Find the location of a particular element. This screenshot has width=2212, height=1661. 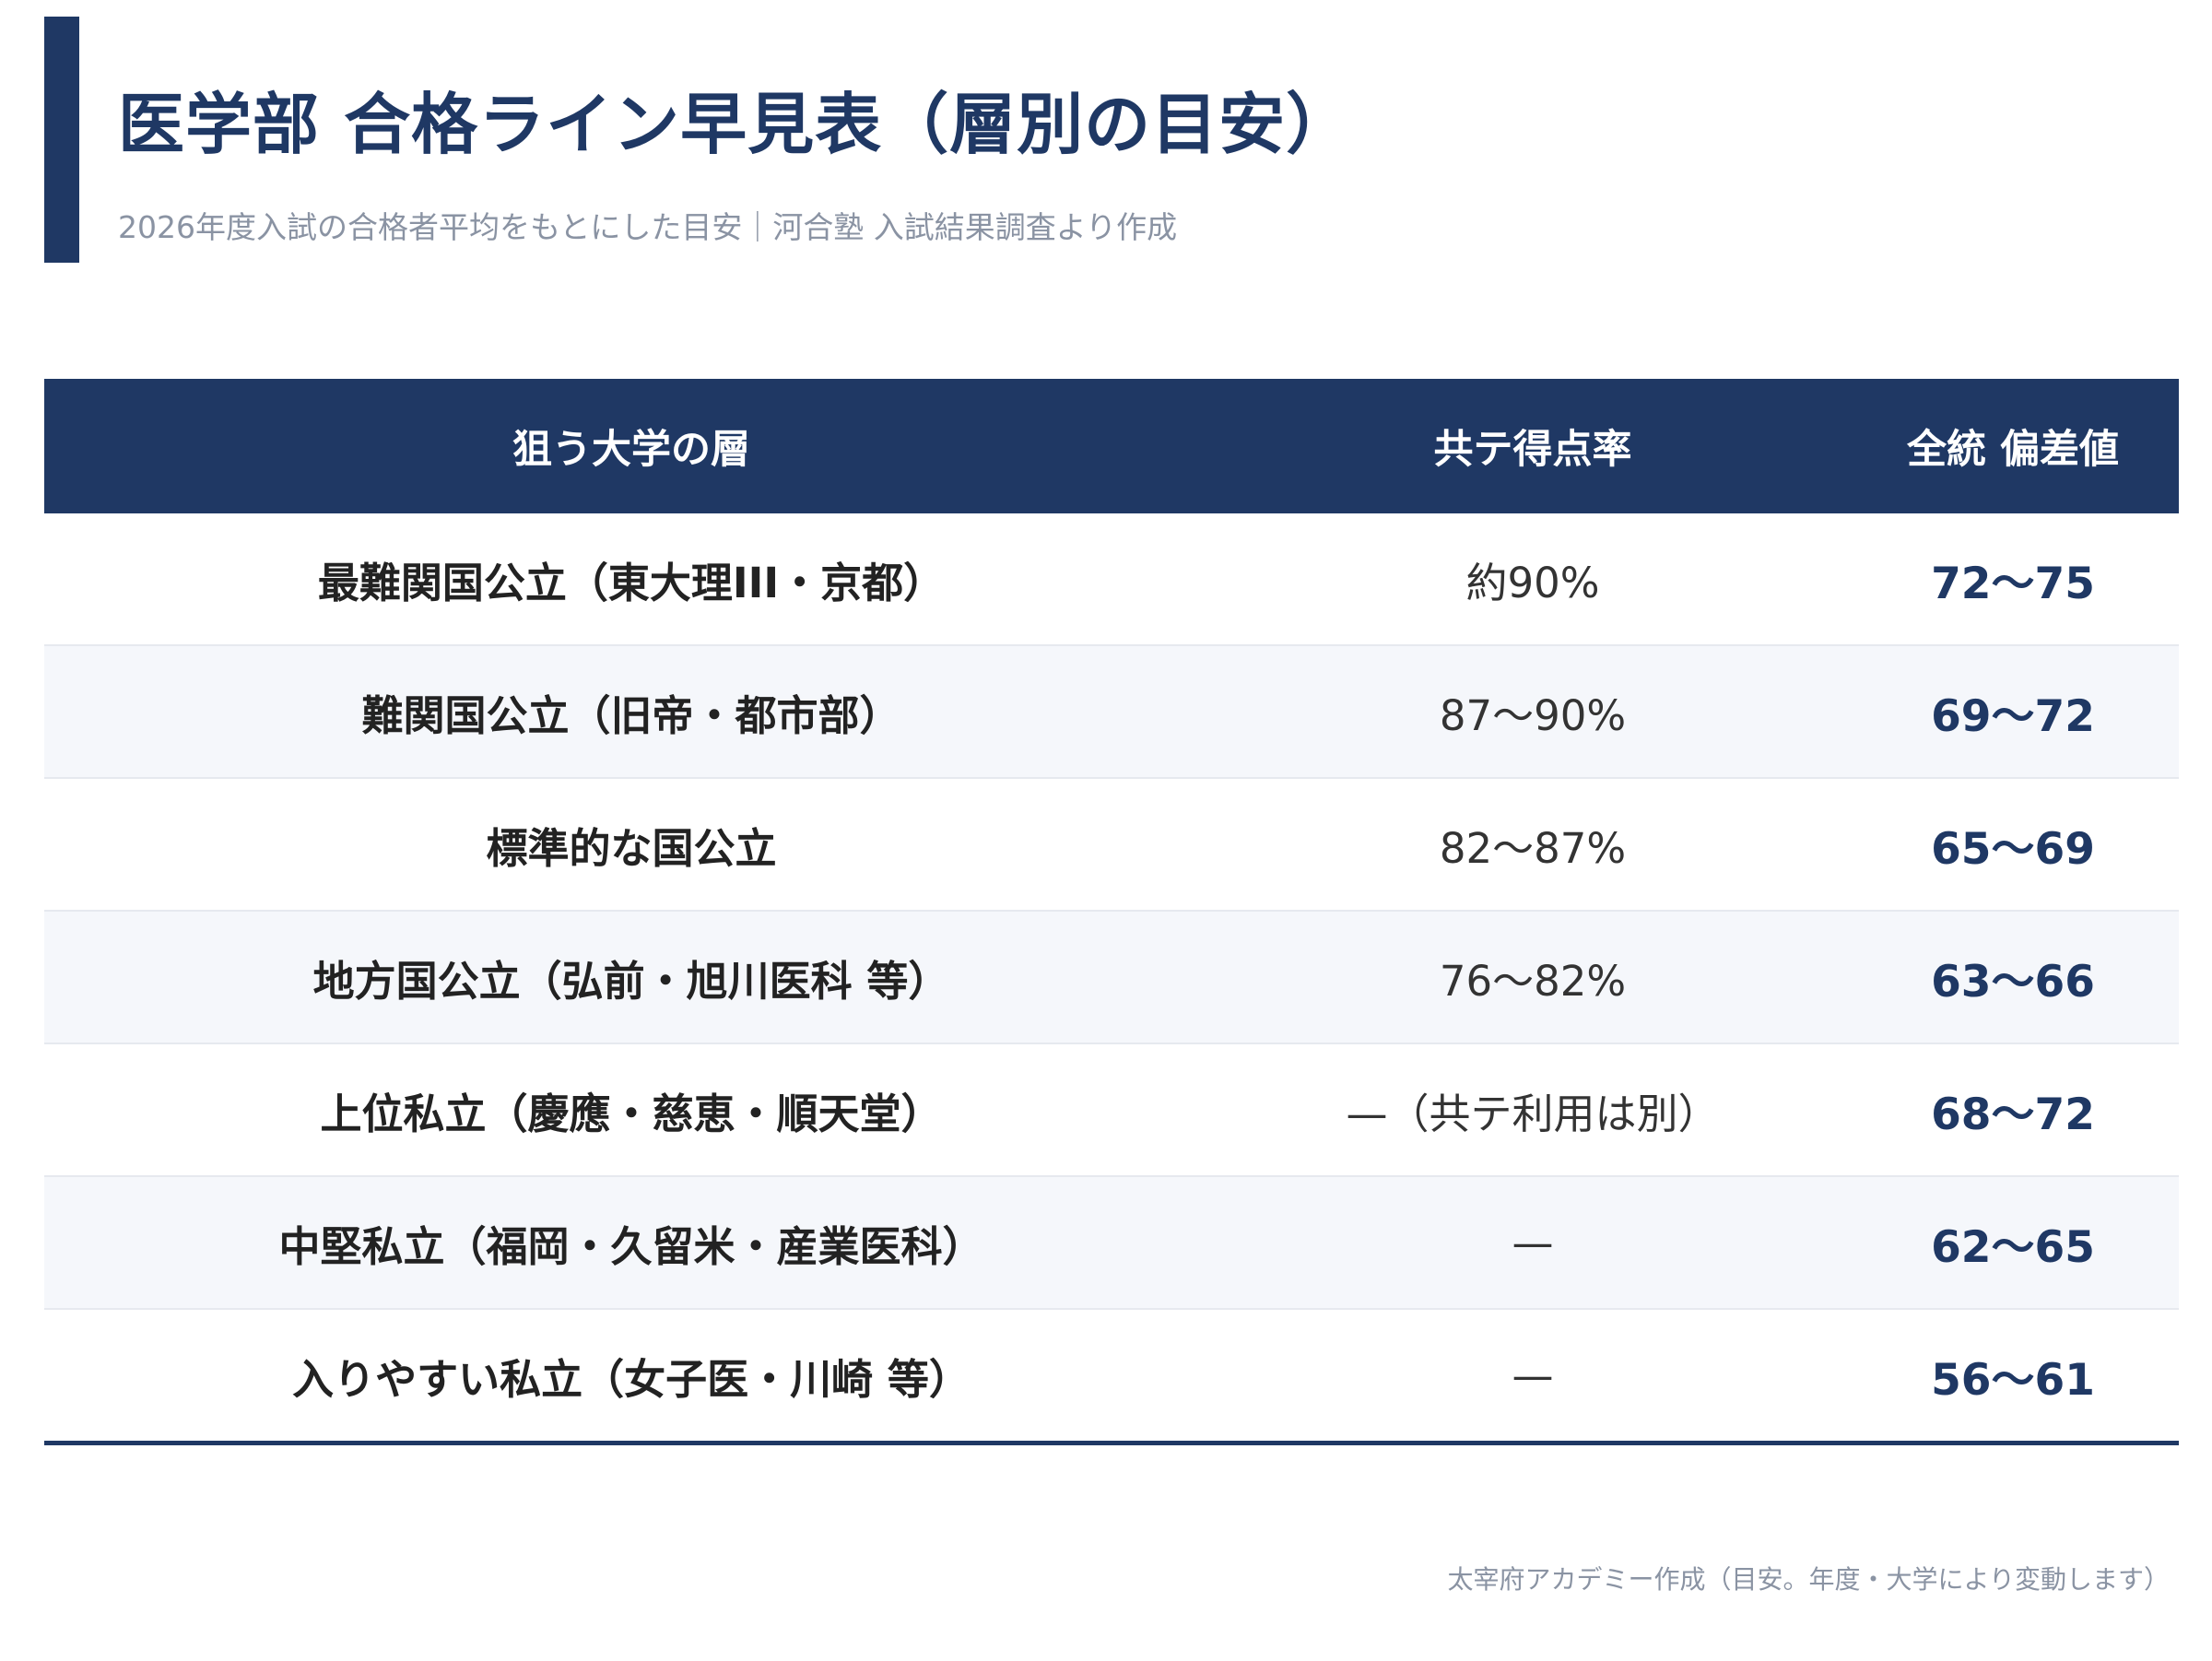

table-row: 入りやすい私立（女子医・川崎 等） — 56〜61 is located at coordinates (1111, 1377).